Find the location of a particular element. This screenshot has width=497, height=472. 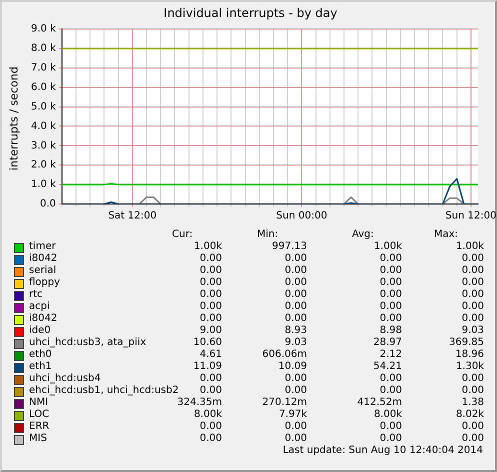

text: 2.12 is located at coordinates (390, 355).